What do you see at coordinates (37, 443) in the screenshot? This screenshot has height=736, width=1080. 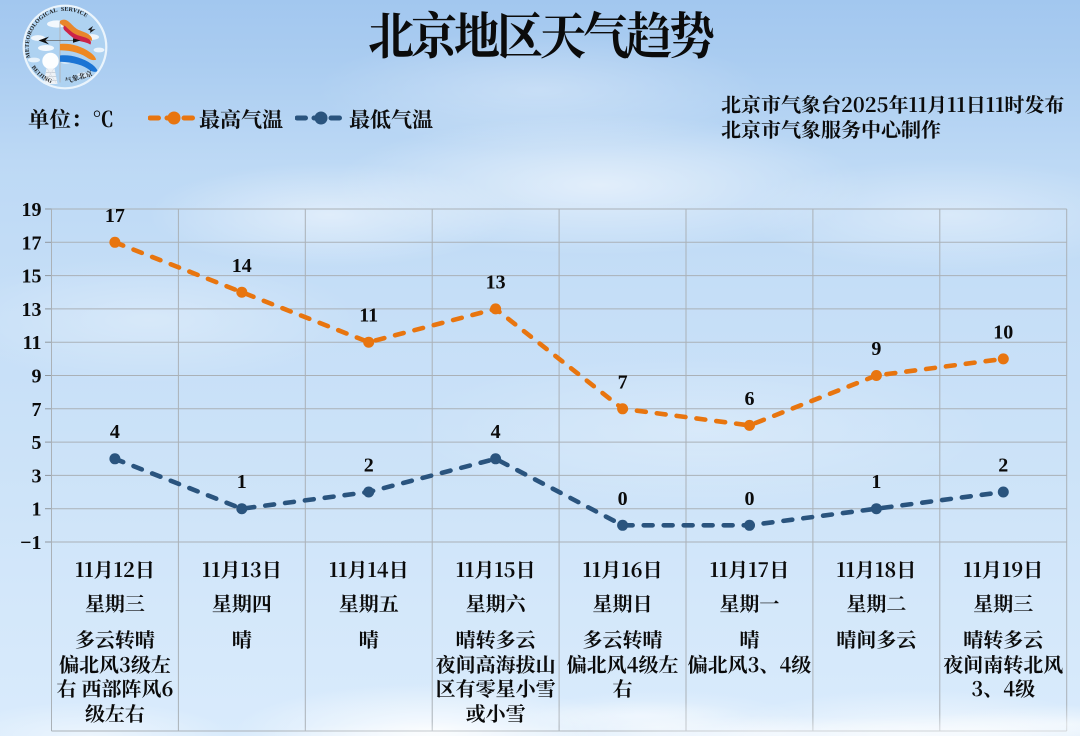 I see `svg-text: 5` at bounding box center [37, 443].